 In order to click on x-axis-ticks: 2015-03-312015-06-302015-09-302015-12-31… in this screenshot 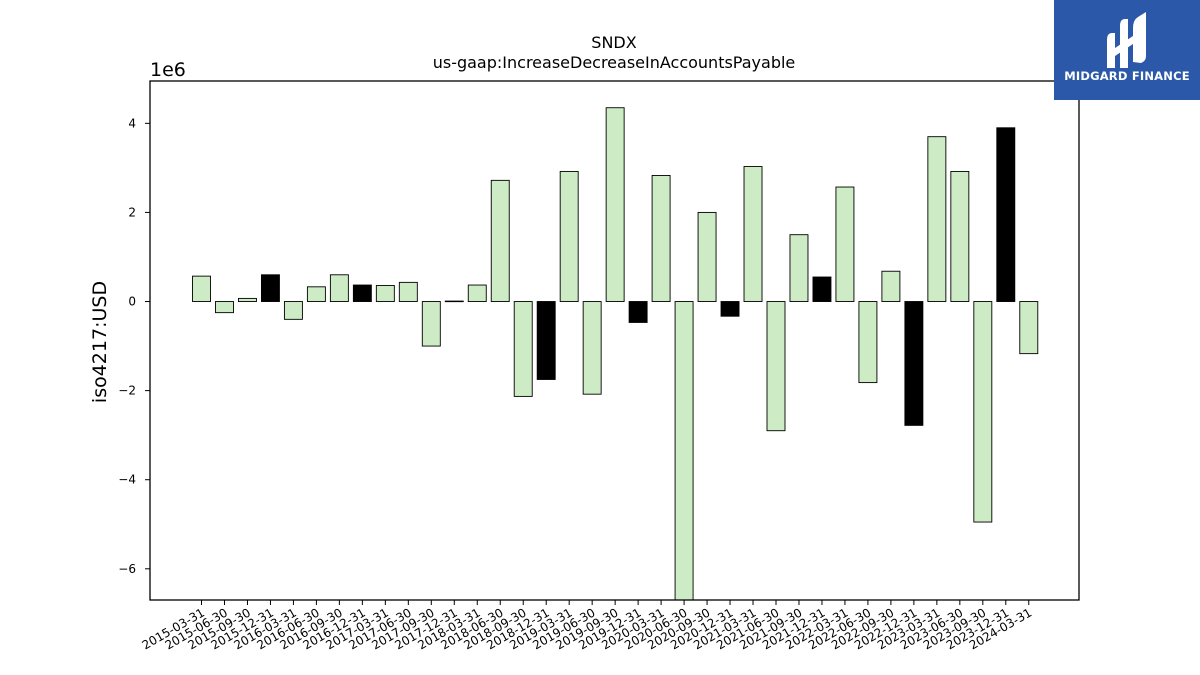, I will do `click(587, 626)`.